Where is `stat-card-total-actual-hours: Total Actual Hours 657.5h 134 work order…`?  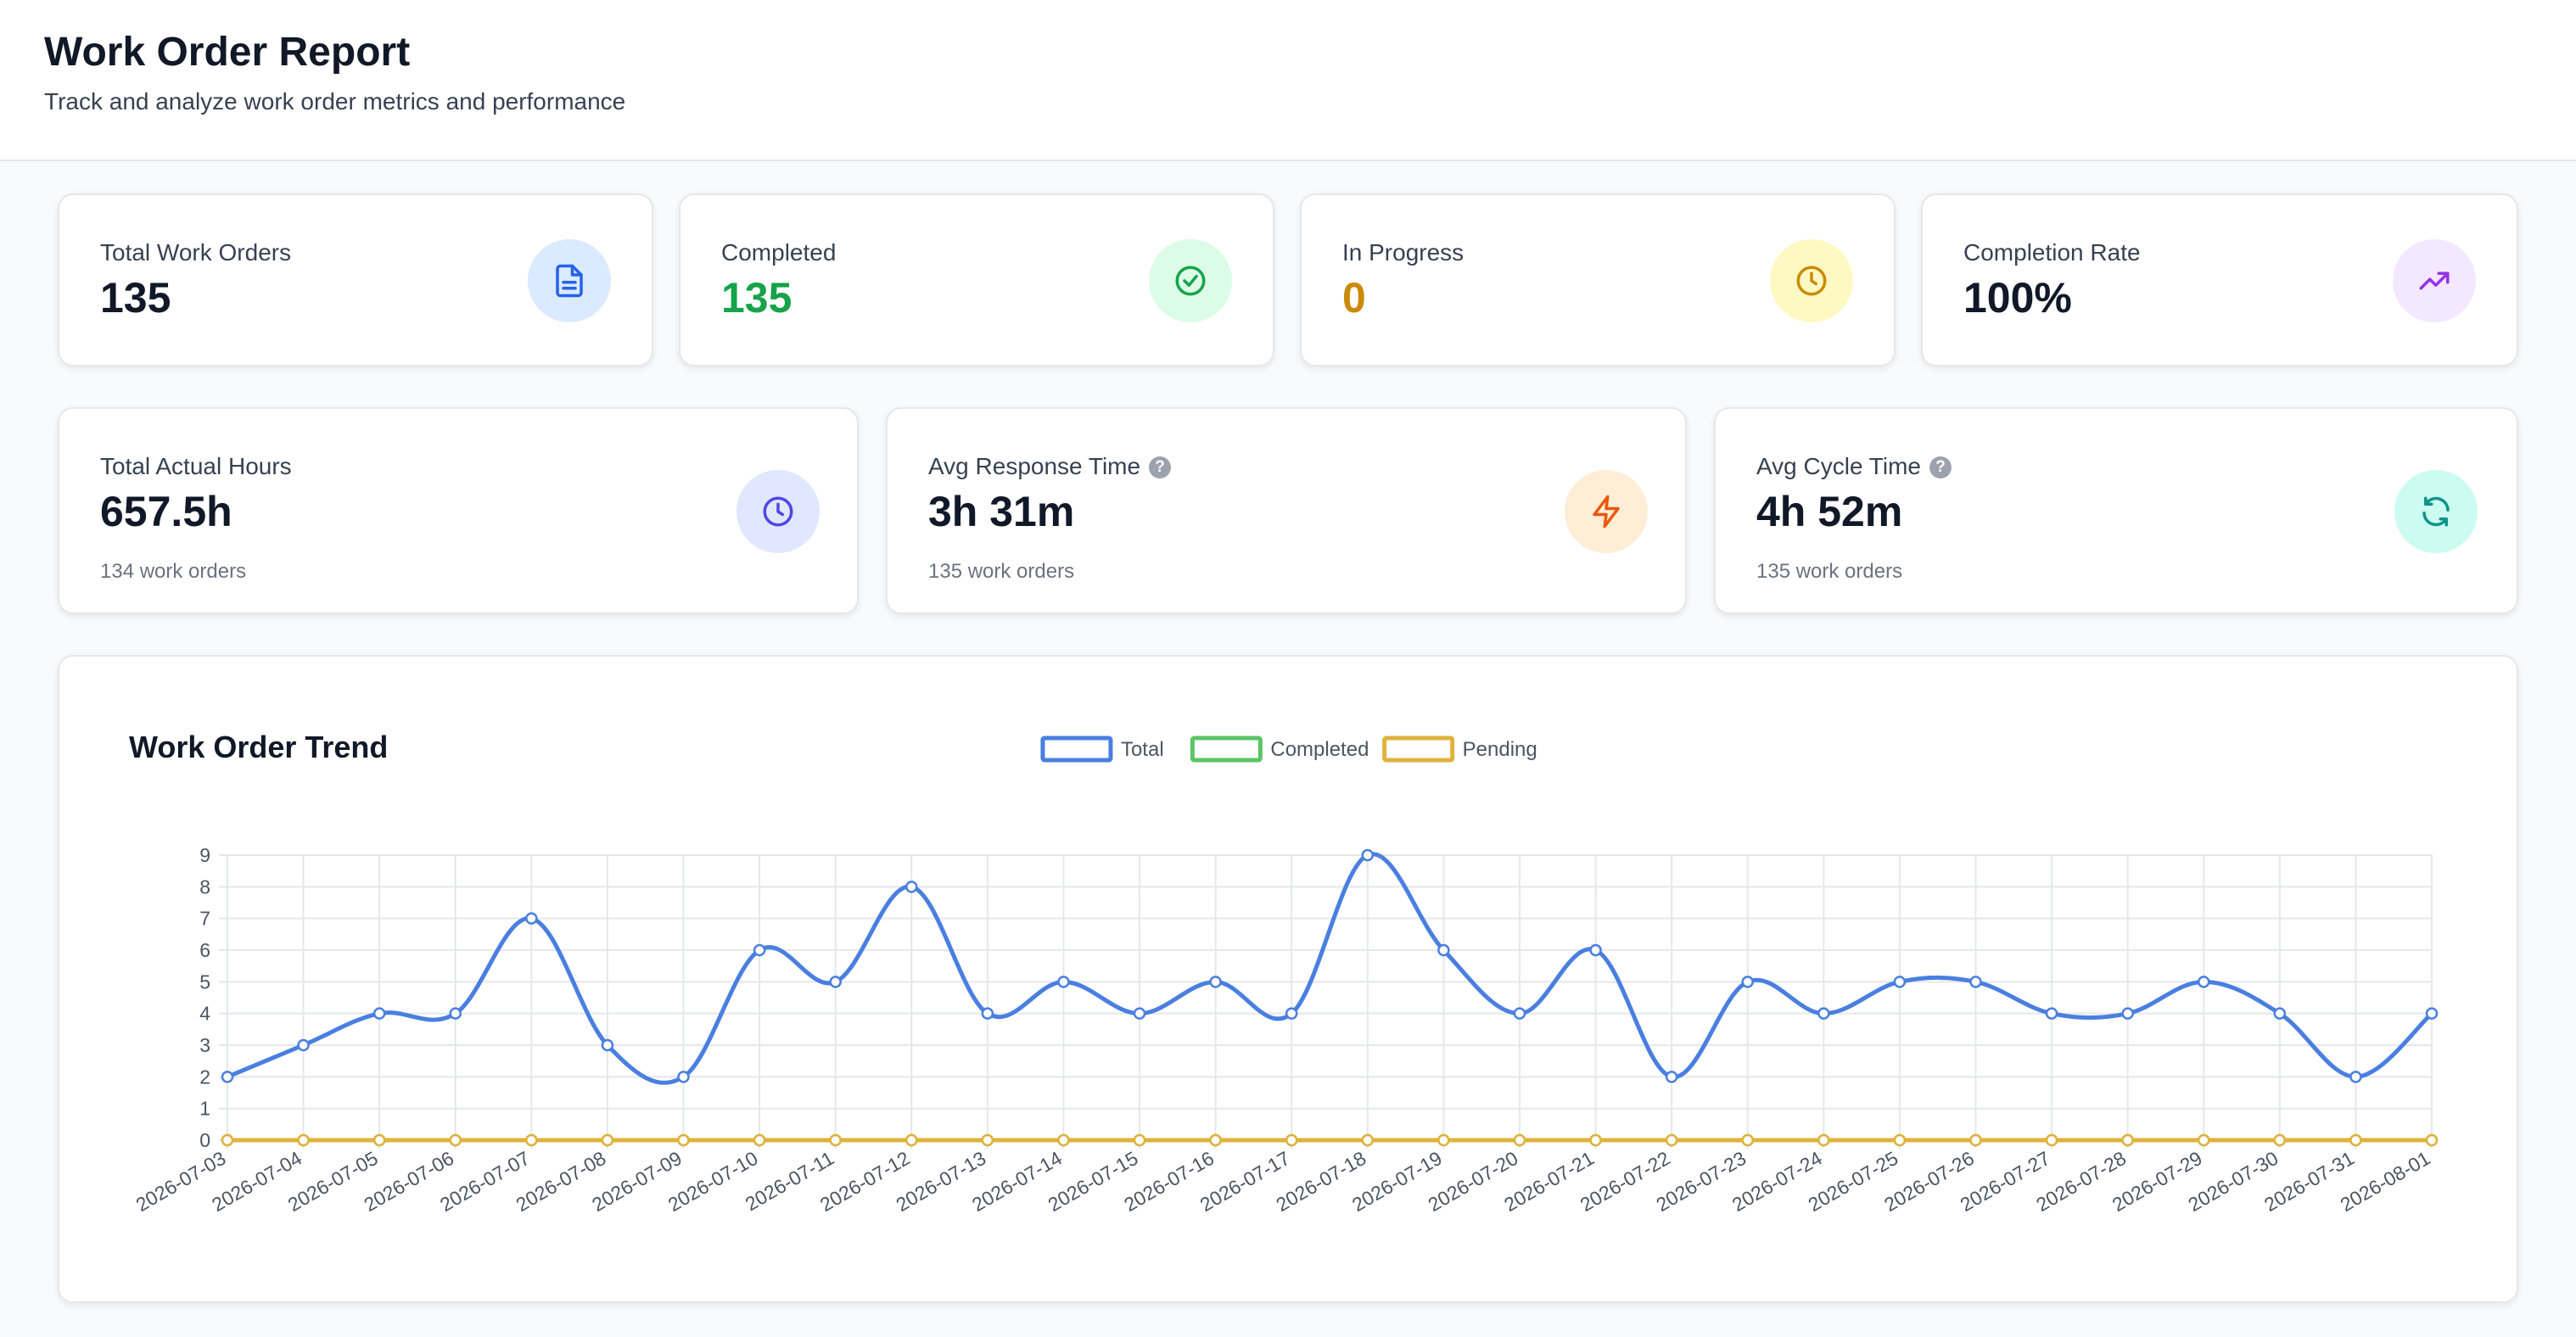
stat-card-total-actual-hours: Total Actual Hours 657.5h 134 work order… is located at coordinates (458, 510).